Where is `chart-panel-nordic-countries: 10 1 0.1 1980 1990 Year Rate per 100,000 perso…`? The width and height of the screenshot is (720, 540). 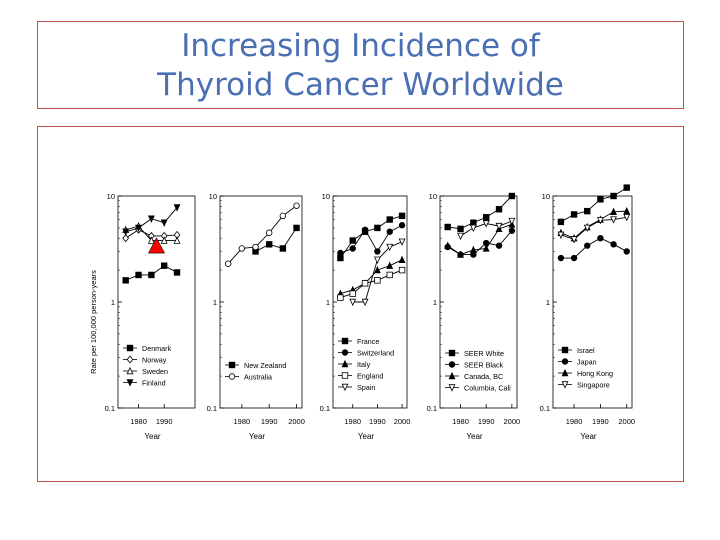
chart-panel-nordic-countries: 10 1 0.1 1980 1990 Year Rate per 100,000 perso… is located at coordinates (142, 316).